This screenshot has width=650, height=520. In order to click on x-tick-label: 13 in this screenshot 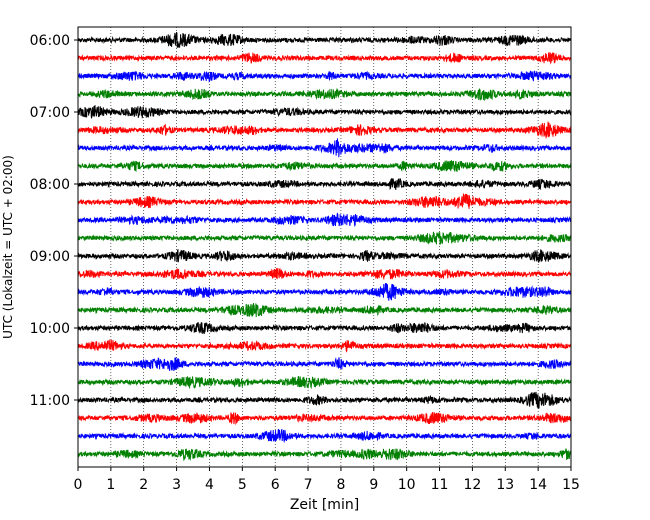, I will do `click(505, 485)`.